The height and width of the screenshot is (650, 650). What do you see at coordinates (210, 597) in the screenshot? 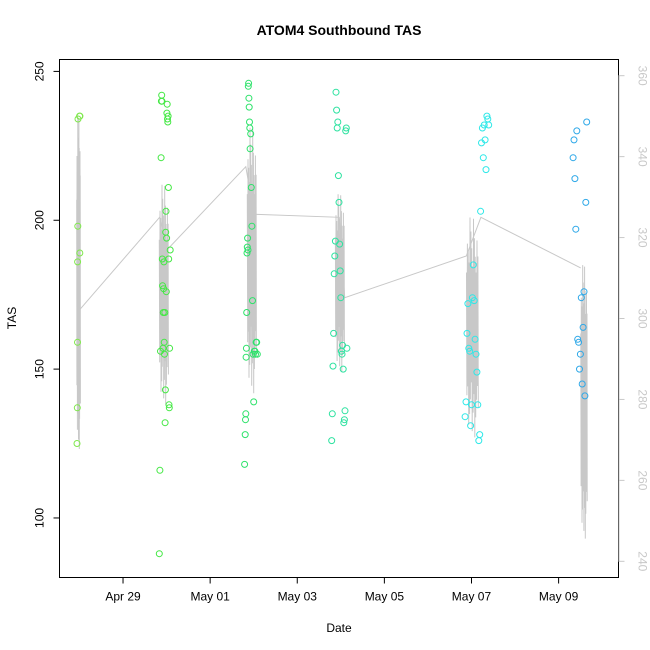
I see `x-tick-label: May 01` at bounding box center [210, 597].